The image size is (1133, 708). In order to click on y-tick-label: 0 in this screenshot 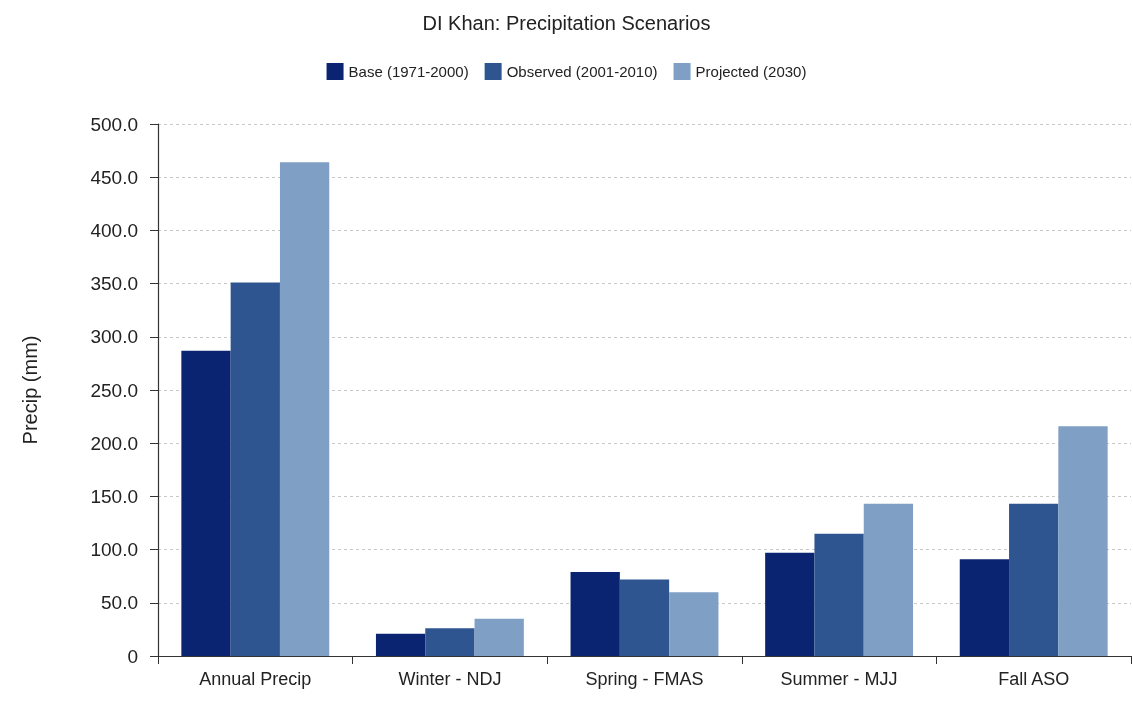, I will do `click(132, 656)`.